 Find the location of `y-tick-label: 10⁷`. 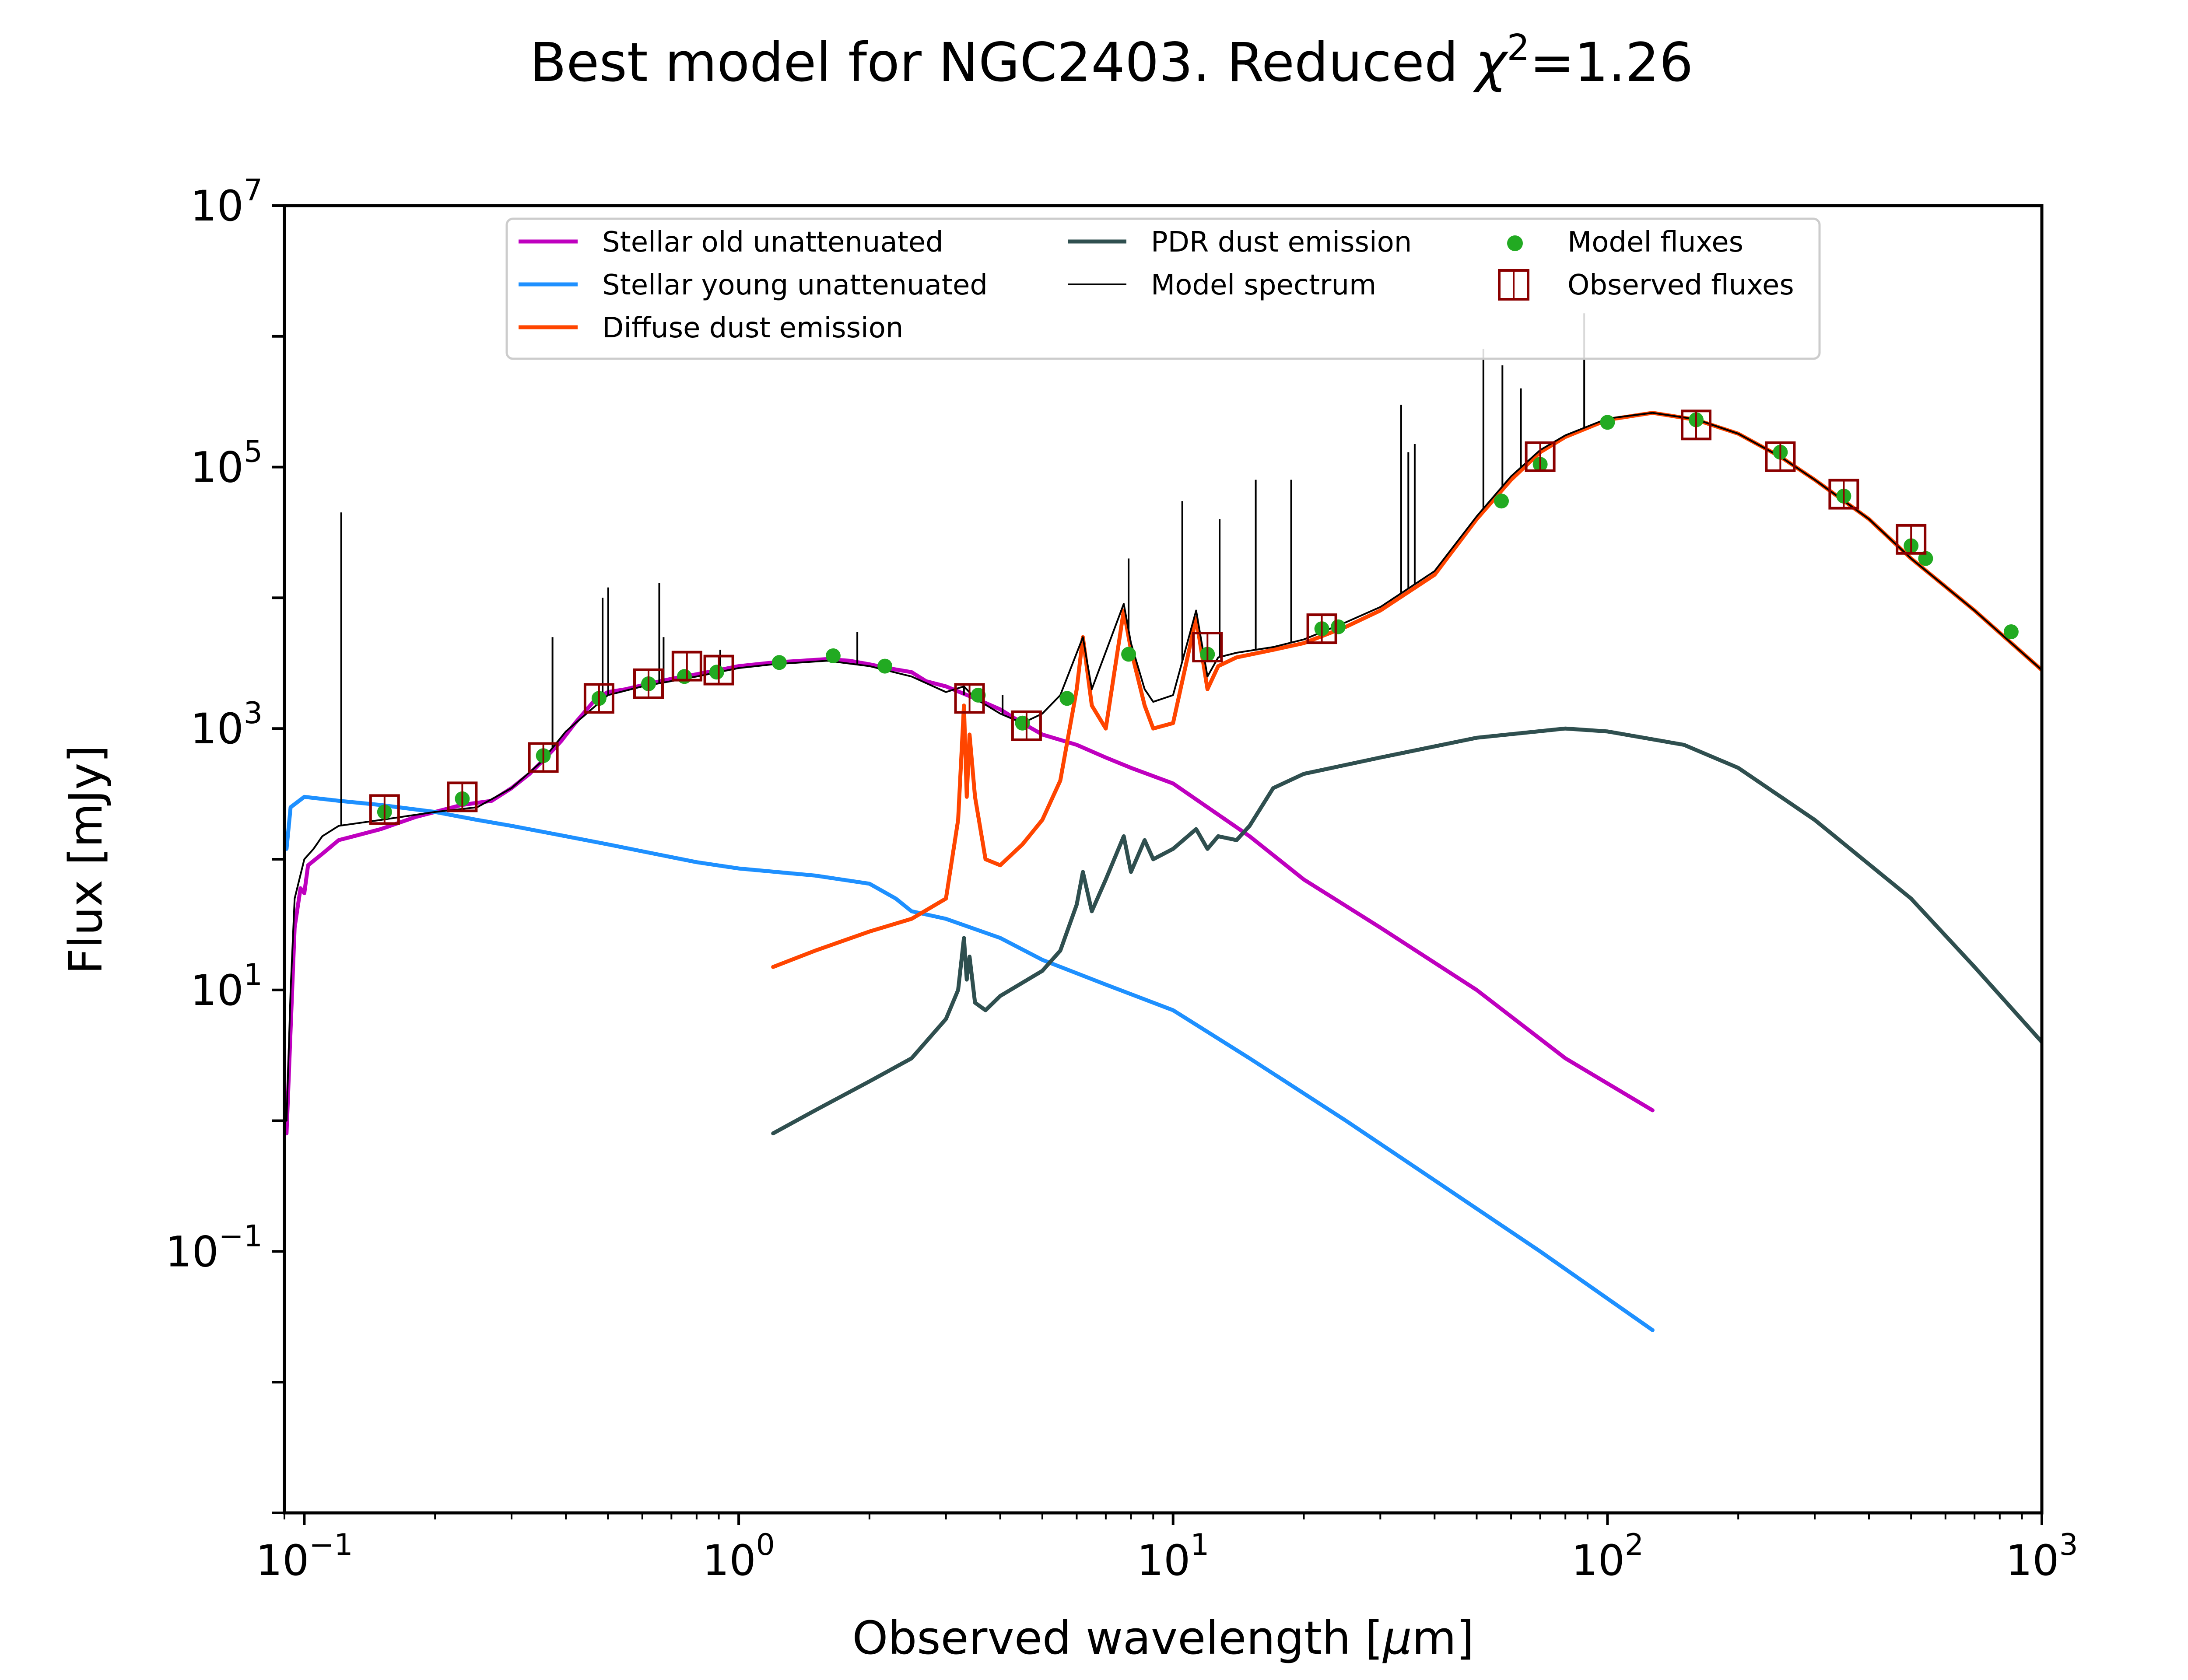

y-tick-label: 10⁷ is located at coordinates (226, 202).